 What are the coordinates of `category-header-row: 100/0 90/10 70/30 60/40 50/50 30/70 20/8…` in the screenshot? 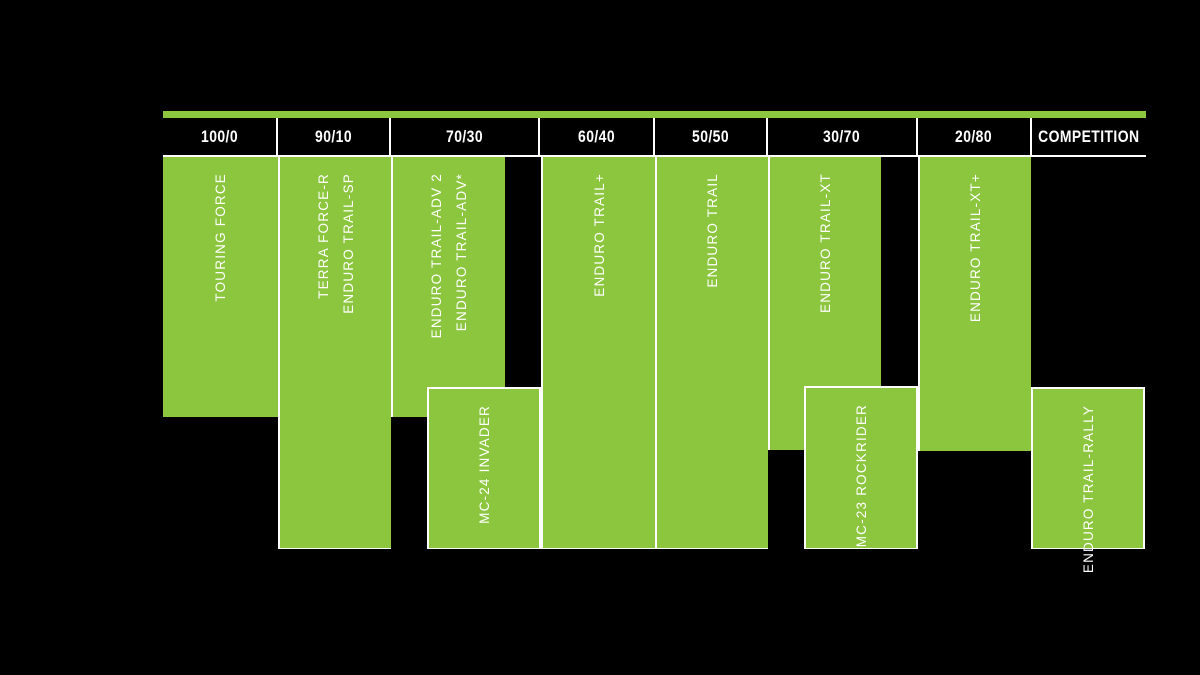 It's located at (654, 136).